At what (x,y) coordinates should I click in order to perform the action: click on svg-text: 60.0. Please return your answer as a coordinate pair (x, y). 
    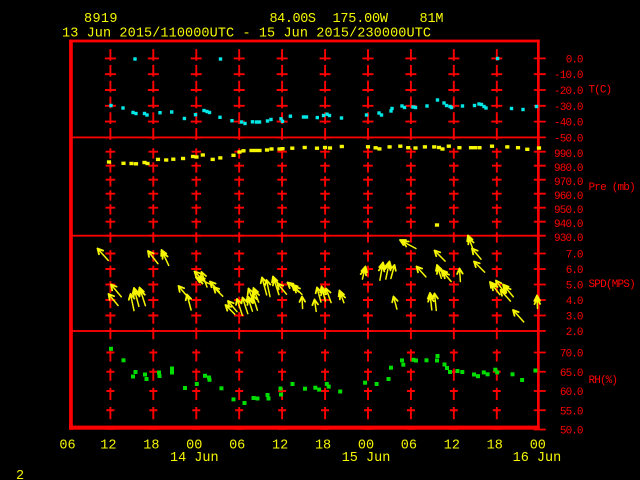
    Looking at the image, I should click on (572, 393).